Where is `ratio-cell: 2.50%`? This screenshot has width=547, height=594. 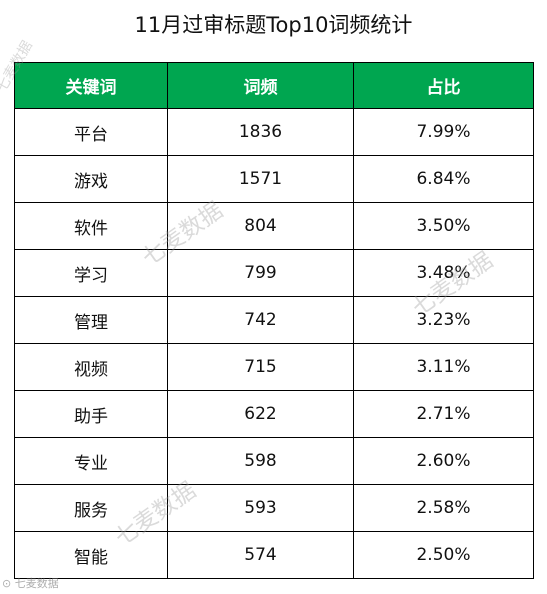
ratio-cell: 2.50% is located at coordinates (443, 555).